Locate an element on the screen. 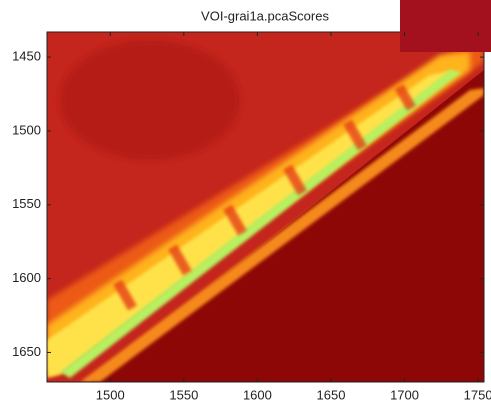 This screenshot has width=491, height=406. y-tick-label: 1650 is located at coordinates (26, 351).